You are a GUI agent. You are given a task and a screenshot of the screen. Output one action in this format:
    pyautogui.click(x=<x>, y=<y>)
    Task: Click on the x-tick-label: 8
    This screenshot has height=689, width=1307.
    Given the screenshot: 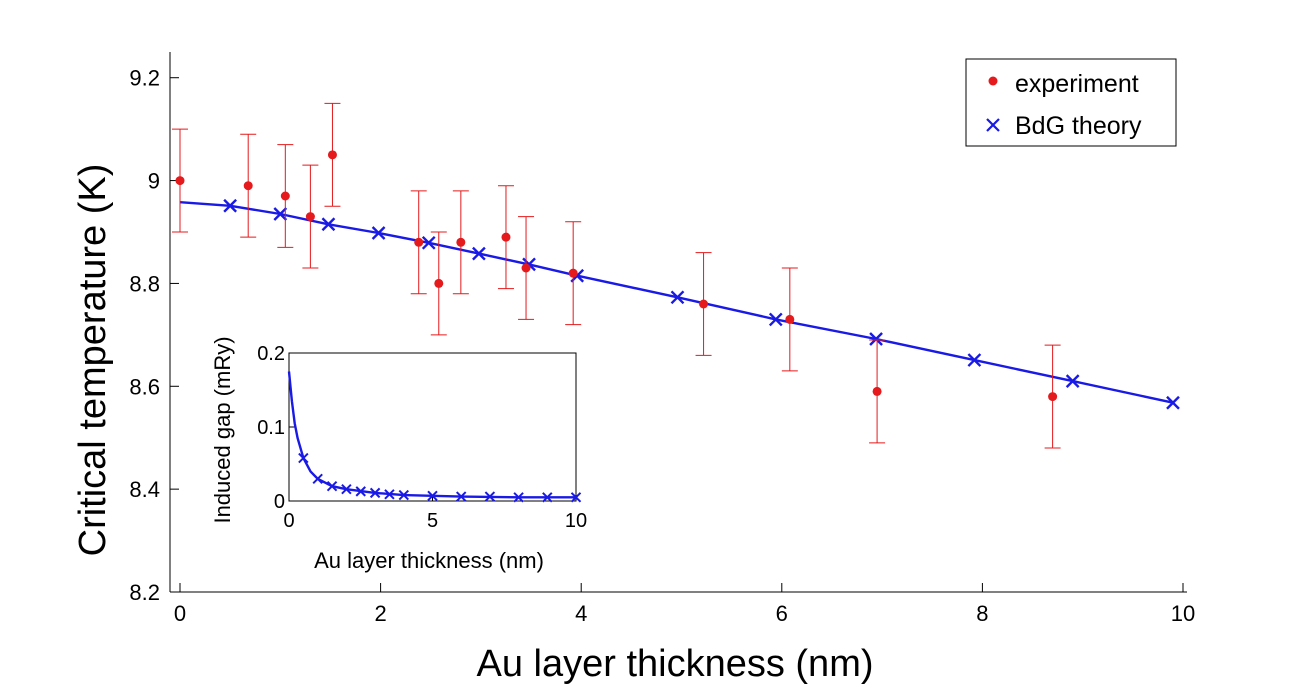 What is the action you would take?
    pyautogui.click(x=982, y=613)
    